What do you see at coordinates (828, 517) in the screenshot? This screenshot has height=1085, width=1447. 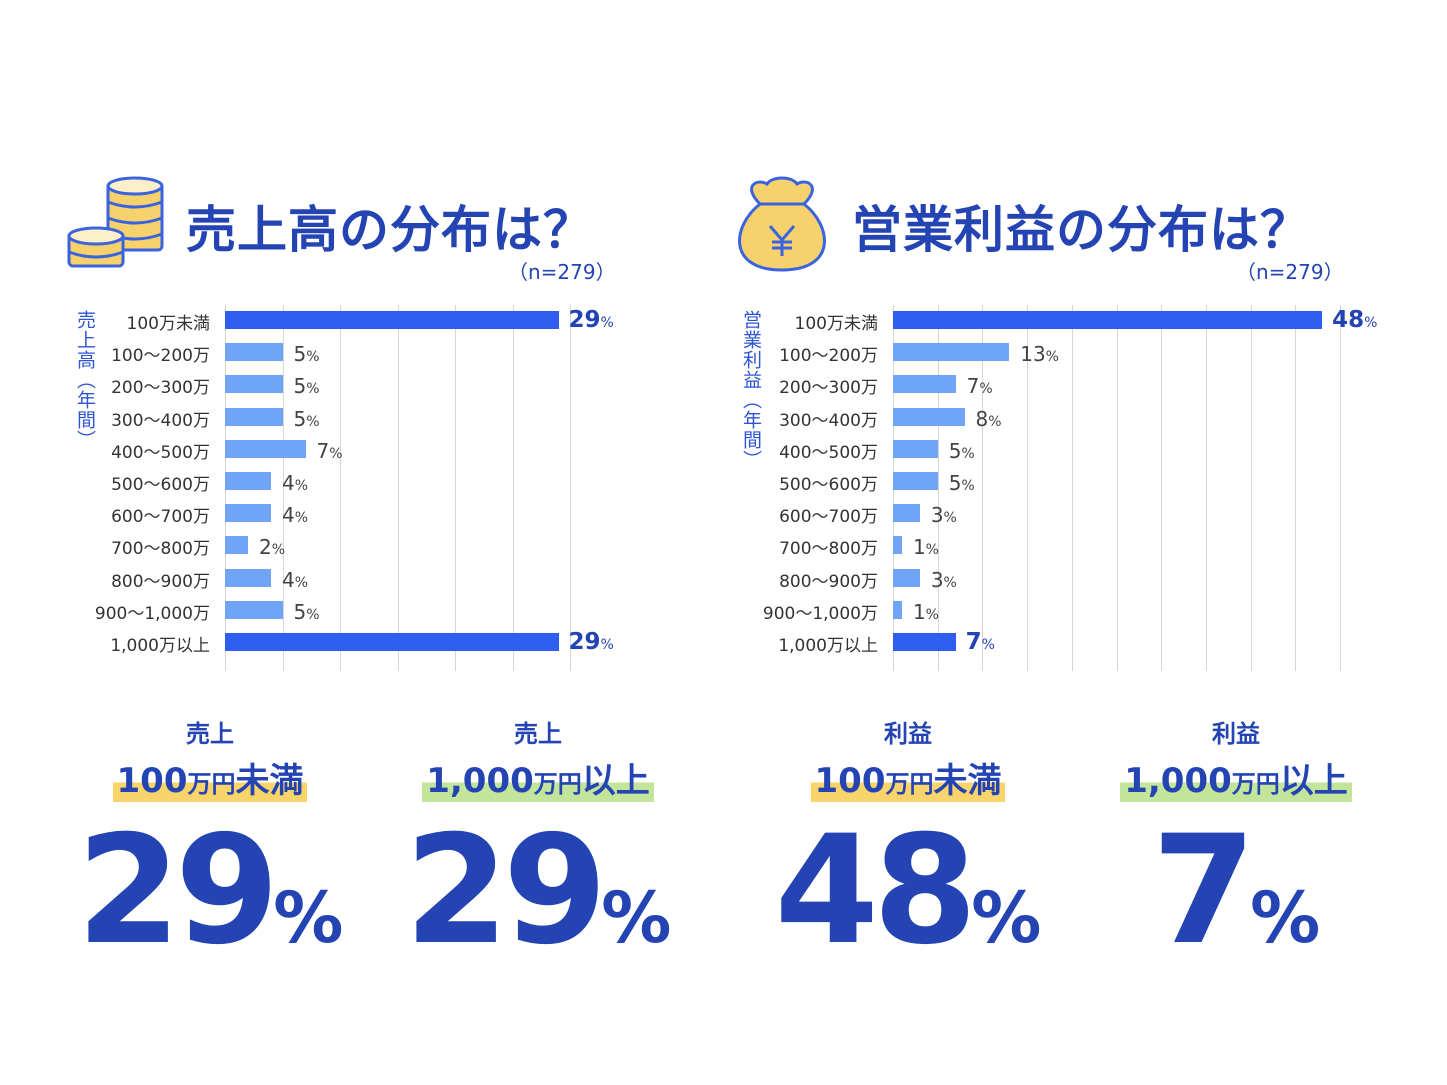 I see `category-label: 600〜700万` at bounding box center [828, 517].